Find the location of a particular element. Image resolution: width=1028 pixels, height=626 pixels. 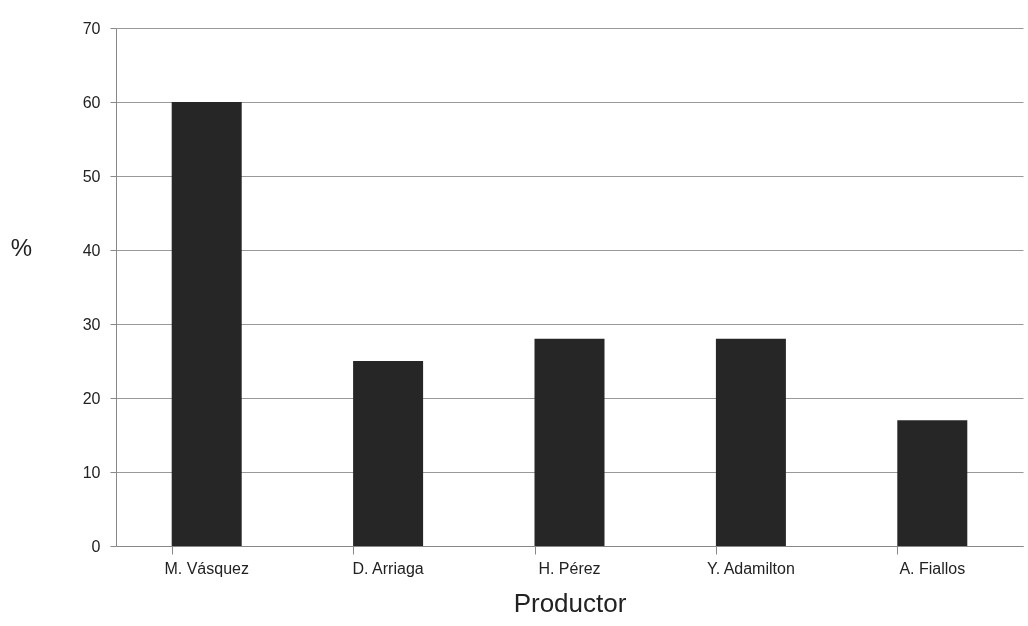

y-tick-label: 30 is located at coordinates (91, 324).